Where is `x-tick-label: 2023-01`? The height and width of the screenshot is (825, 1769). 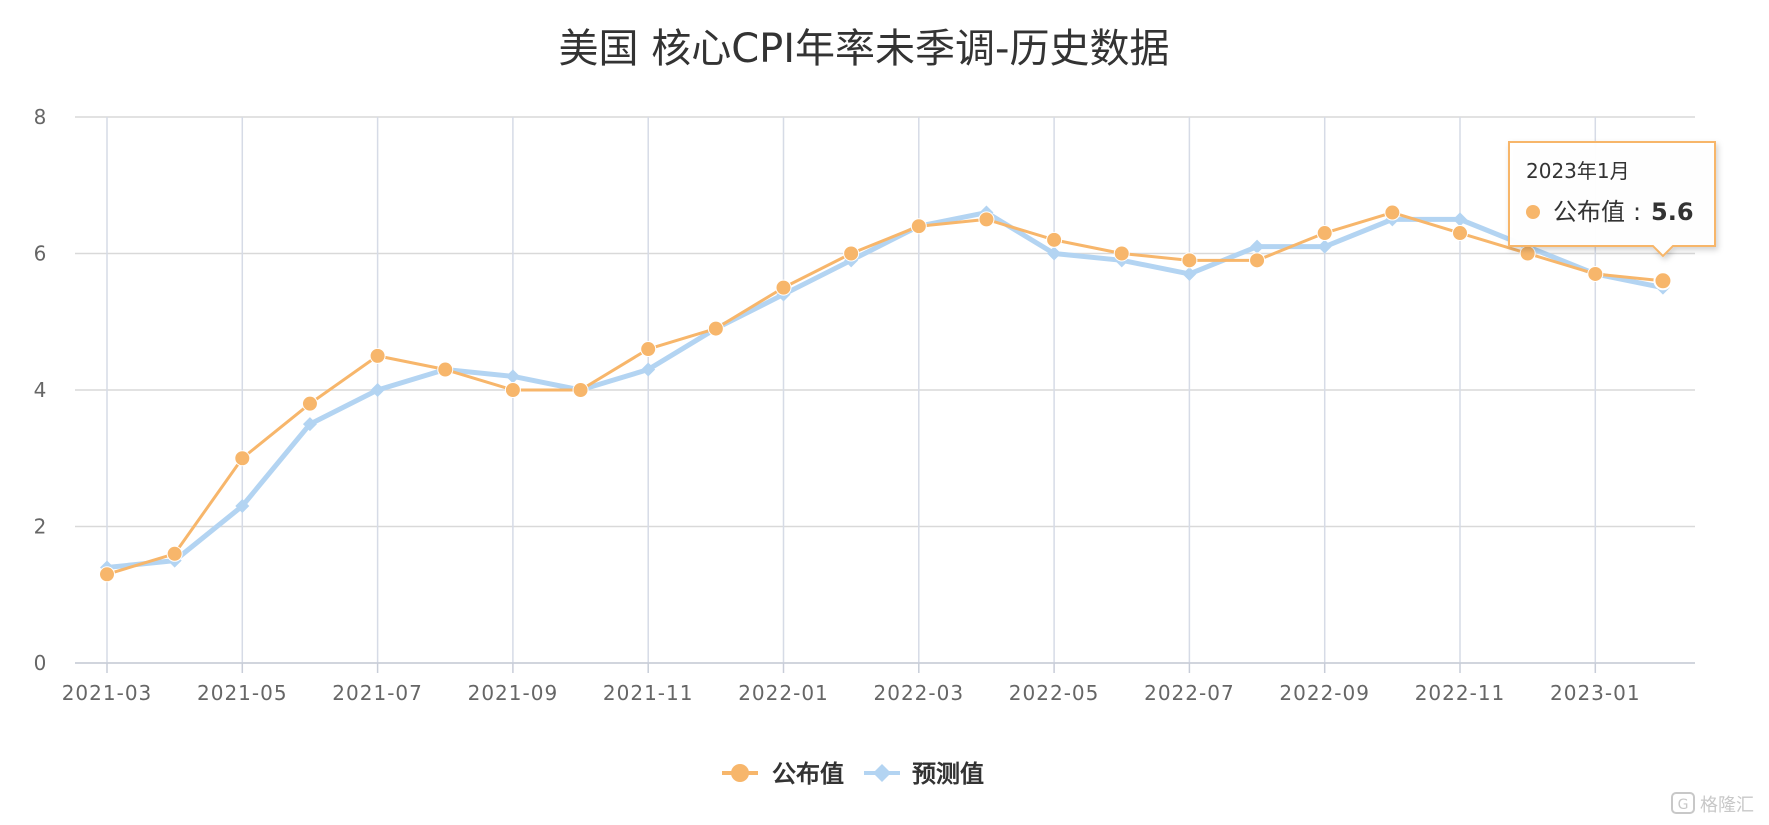 x-tick-label: 2023-01 is located at coordinates (1595, 693).